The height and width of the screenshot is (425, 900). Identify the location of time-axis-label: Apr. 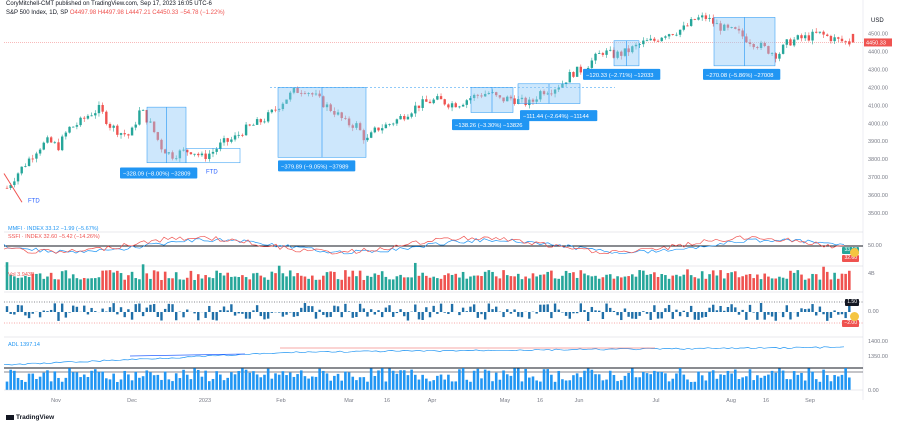
(432, 401).